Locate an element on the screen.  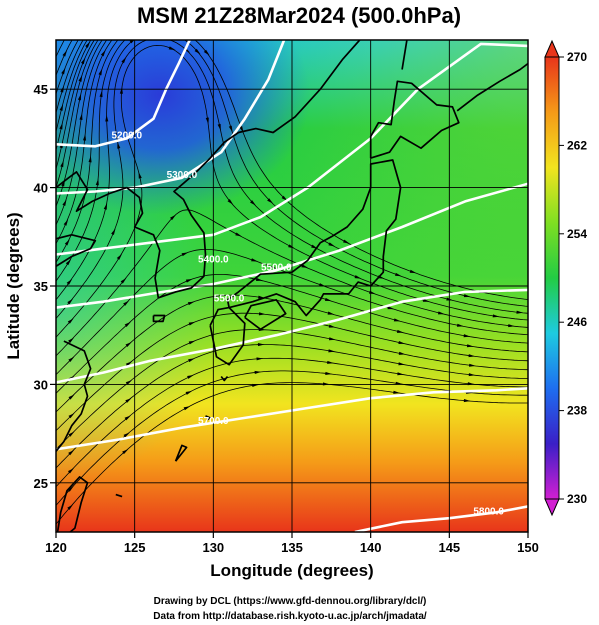
x-tick-label-0: 120 is located at coordinates (56, 547).